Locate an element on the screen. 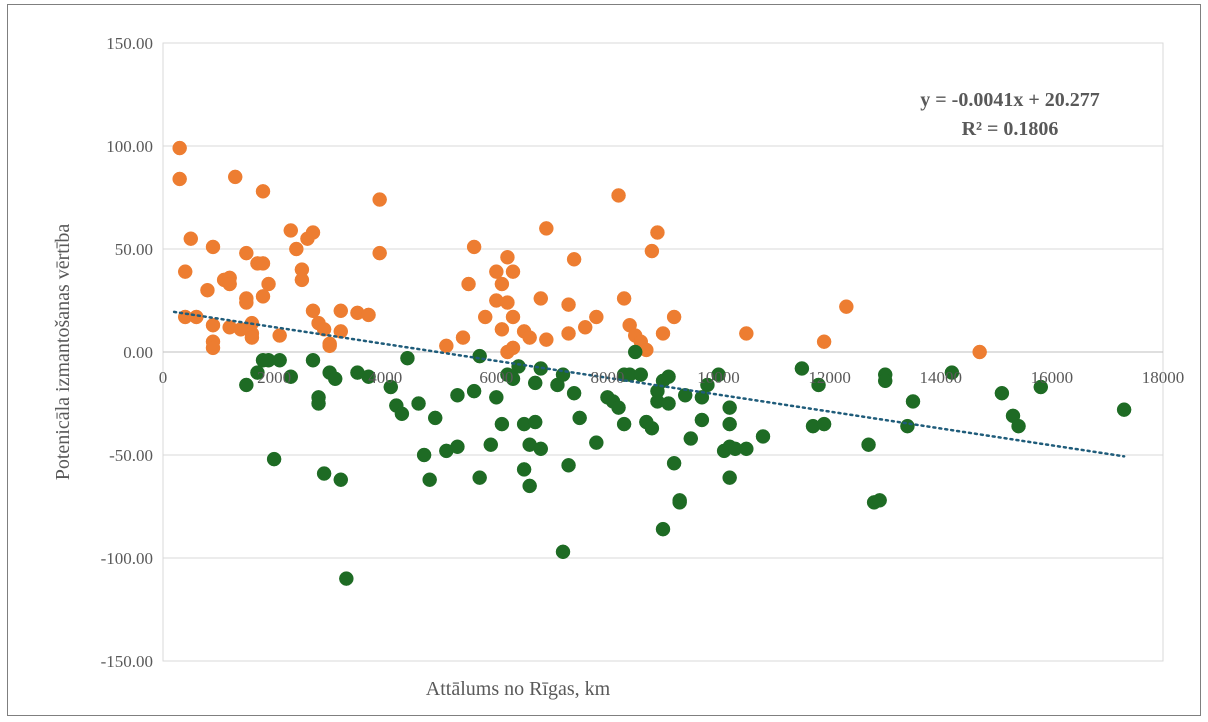  y-tick-label: 0.00 is located at coordinates (138, 352).